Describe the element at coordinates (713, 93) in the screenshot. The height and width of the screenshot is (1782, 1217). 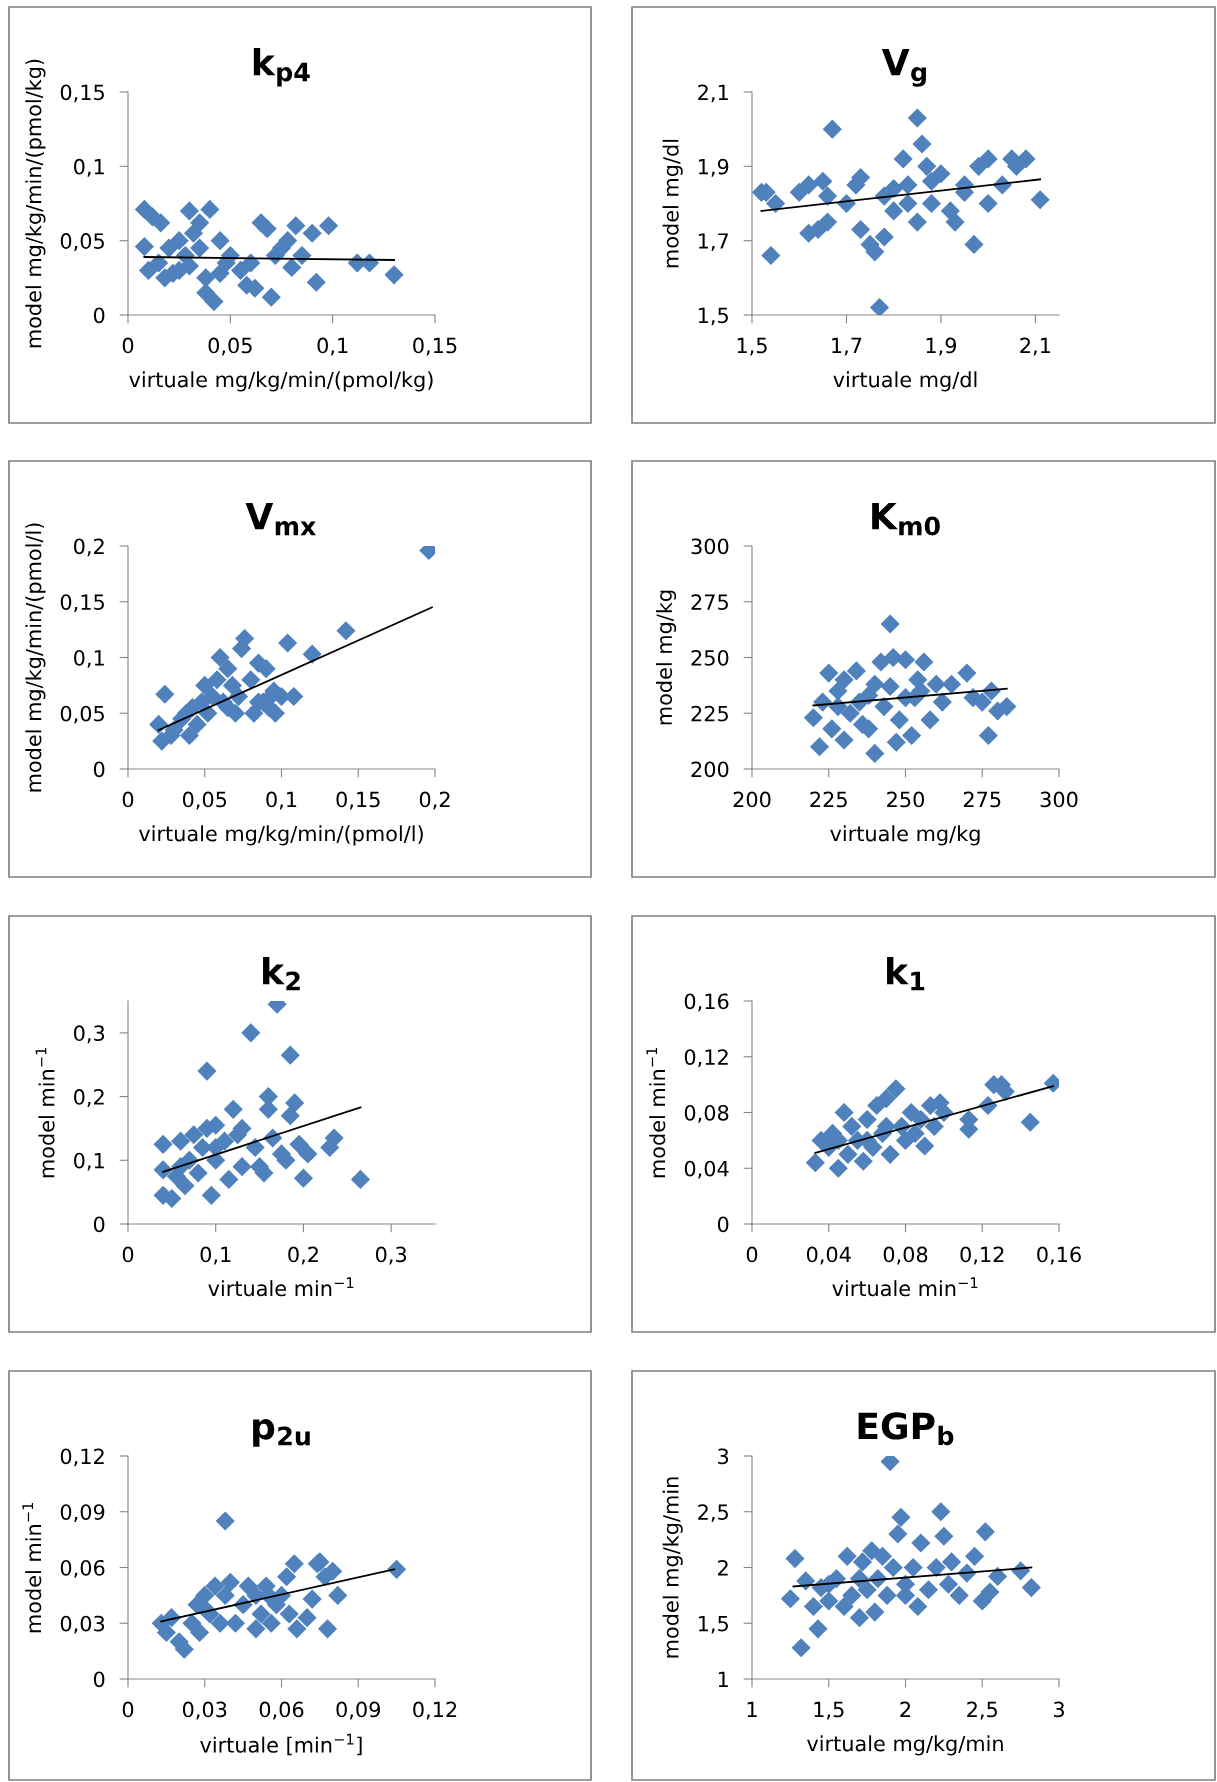
I see `y-tick-label: 2,1` at that location.